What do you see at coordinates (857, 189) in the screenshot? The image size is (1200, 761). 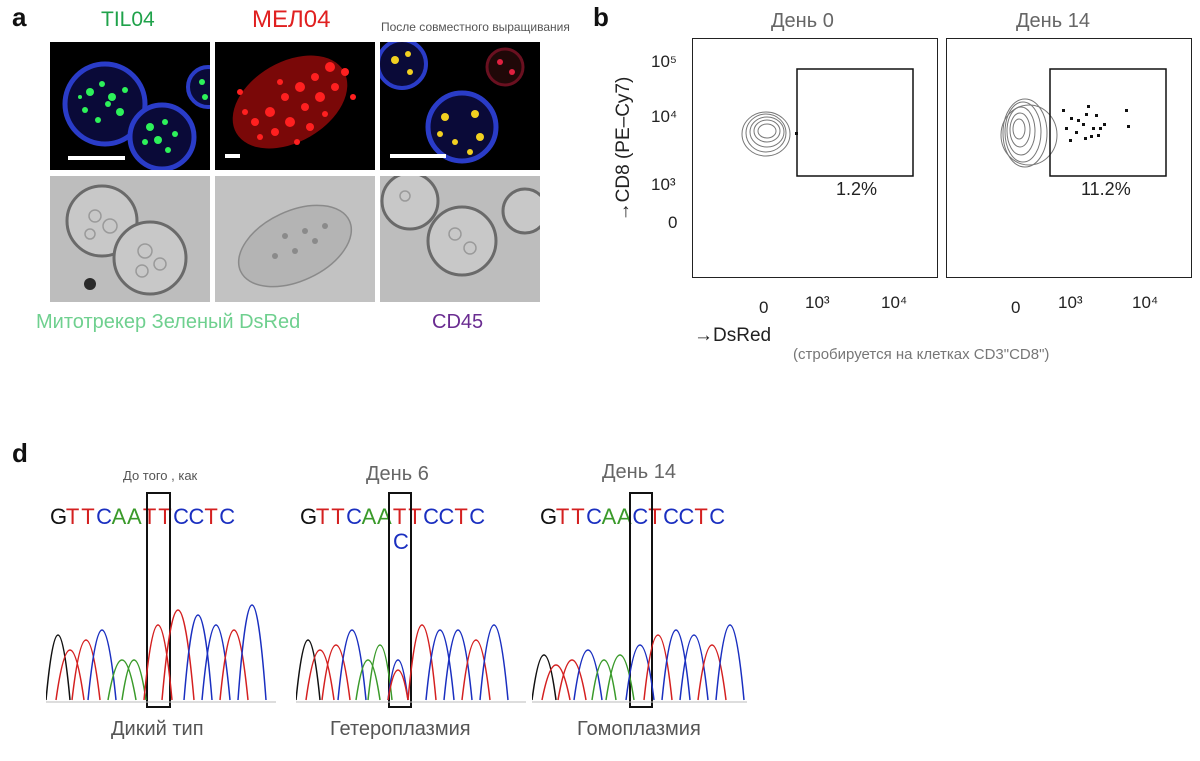 I see `gate-percent-day0: 1.2%` at bounding box center [857, 189].